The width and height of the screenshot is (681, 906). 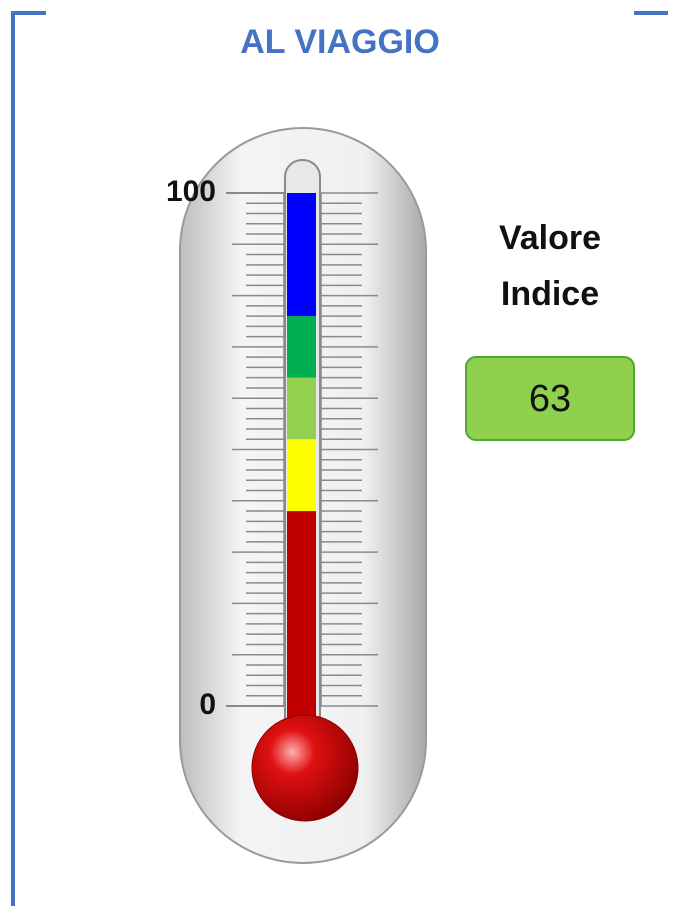 I want to click on y-tick-label: 0, so click(x=207, y=704).